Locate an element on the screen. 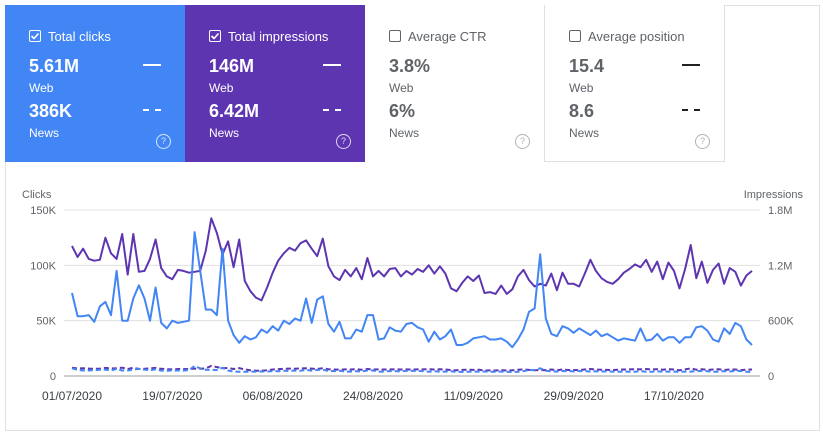 The height and width of the screenshot is (434, 823). ctr-web-value: 3.8% is located at coordinates (410, 66).